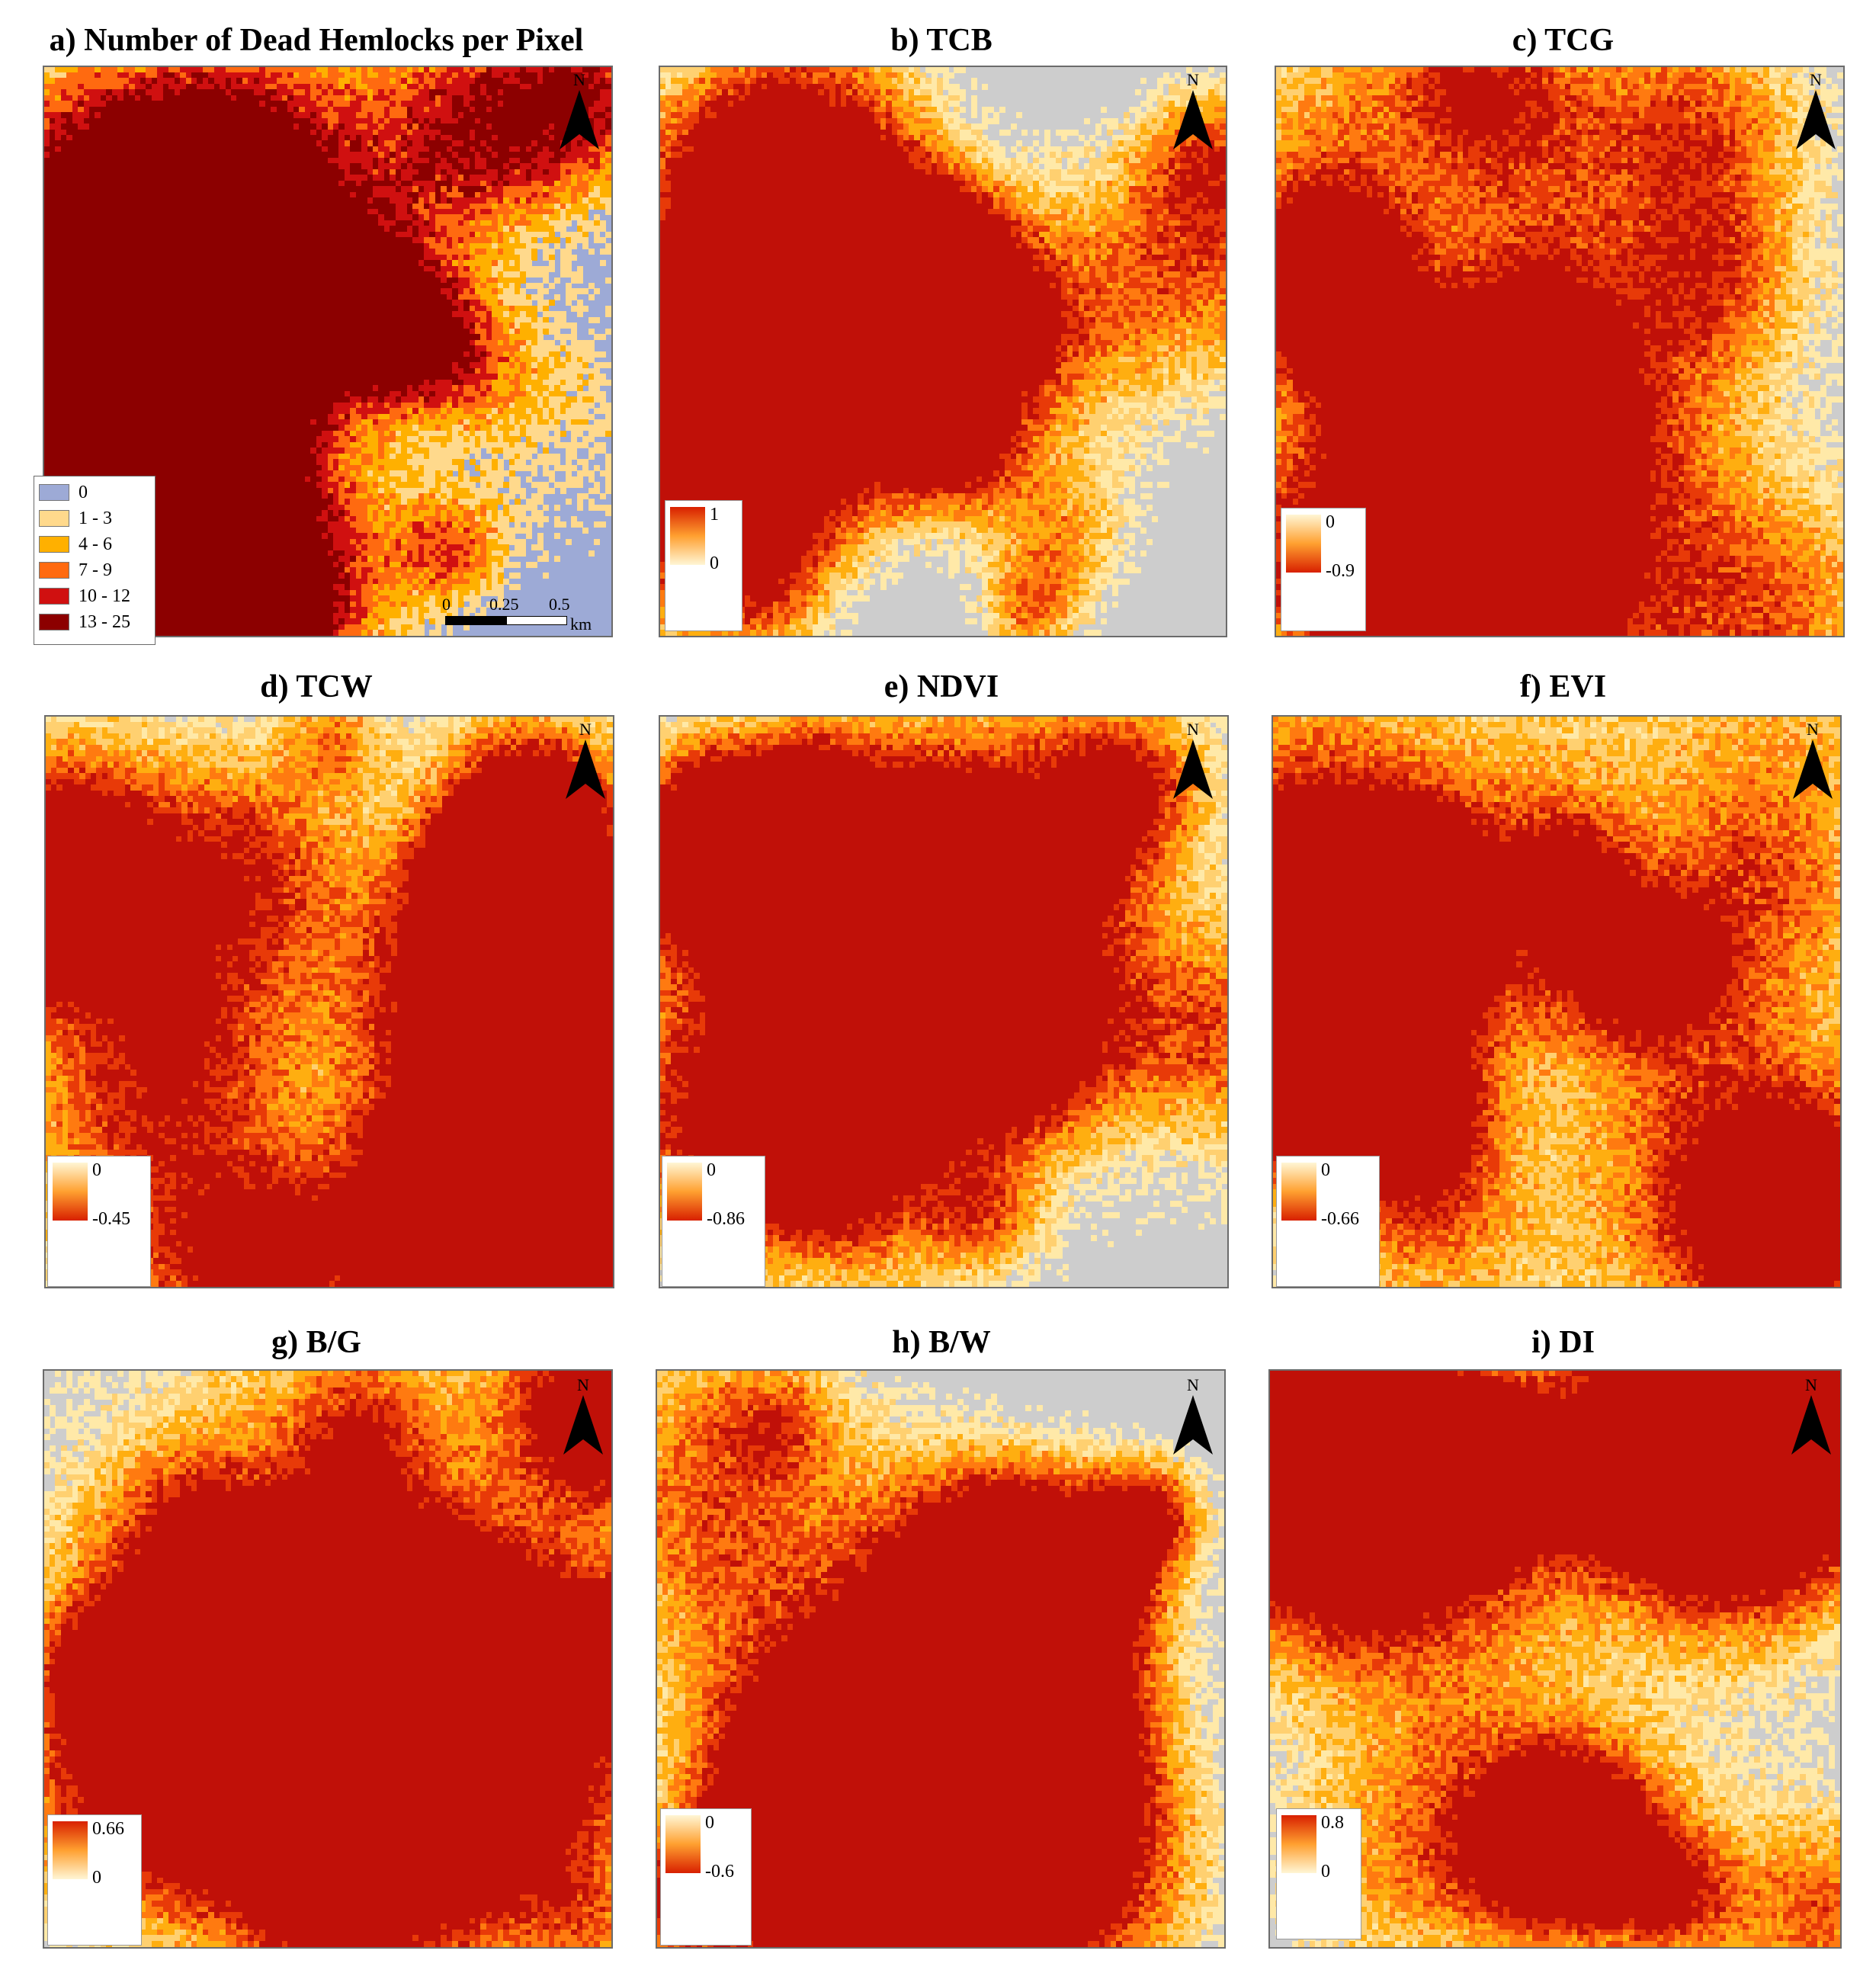  Describe the element at coordinates (941, 1342) in the screenshot. I see `panel-title: h) B/W` at that location.